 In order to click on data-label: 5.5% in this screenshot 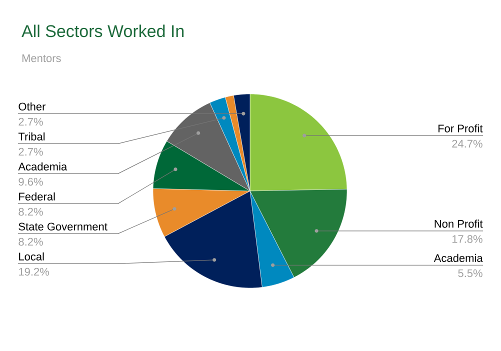, I will do `click(470, 273)`.